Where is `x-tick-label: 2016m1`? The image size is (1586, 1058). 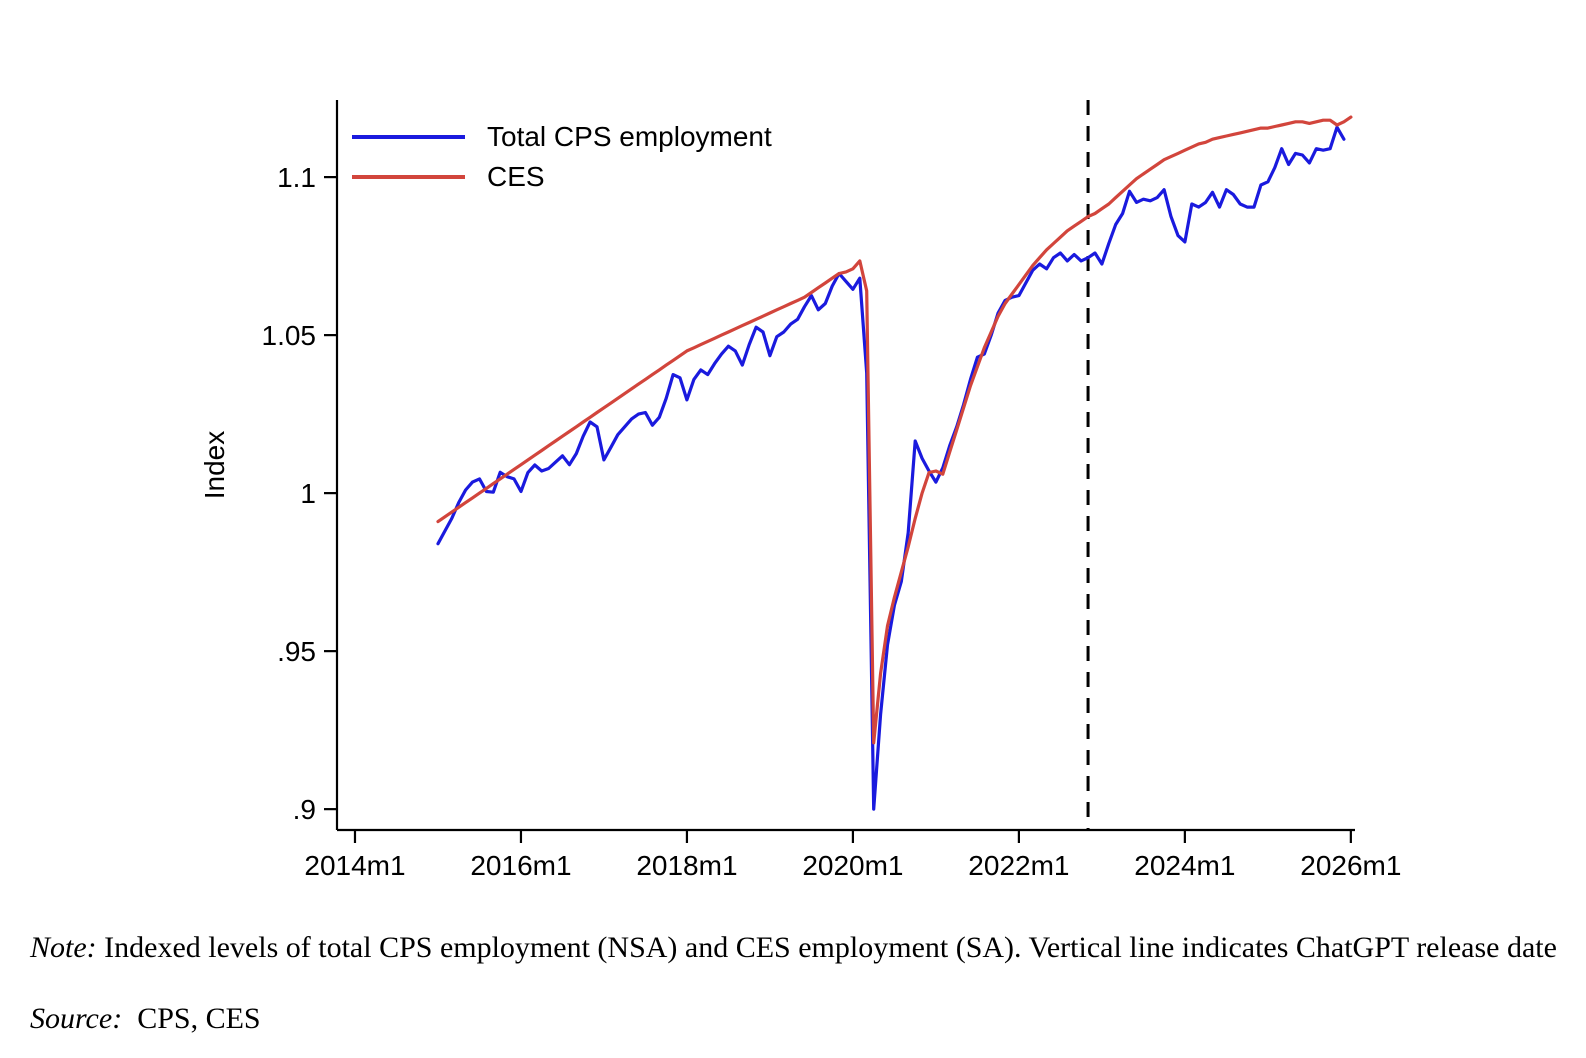
x-tick-label: 2016m1 is located at coordinates (520, 865).